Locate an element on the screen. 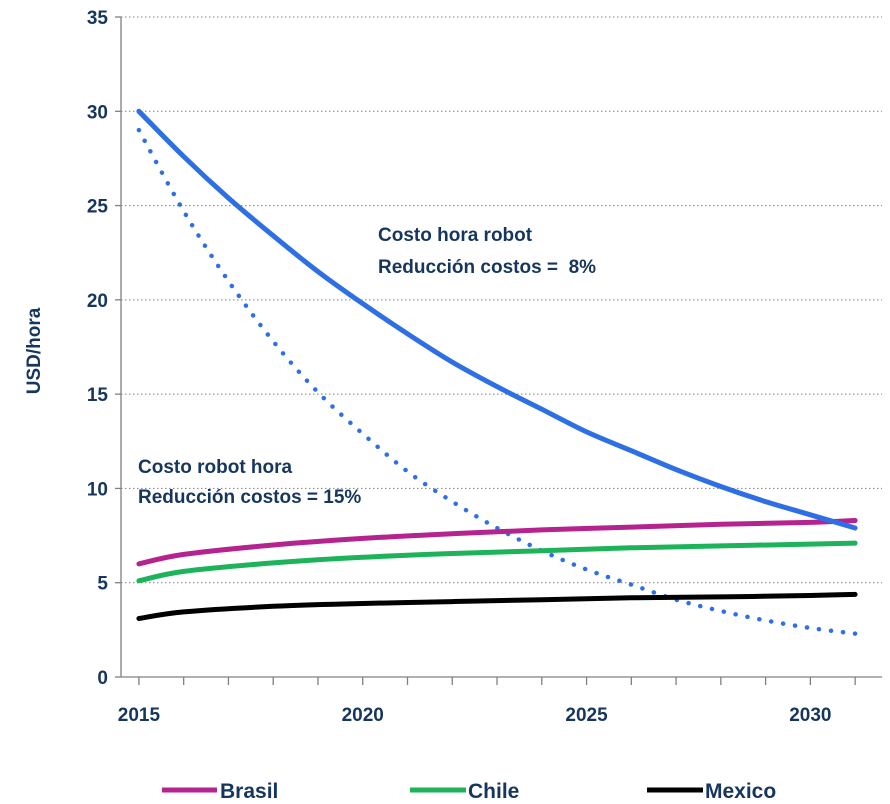 Image resolution: width=890 pixels, height=804 pixels. y-tick-label-30: 30 is located at coordinates (97, 112).